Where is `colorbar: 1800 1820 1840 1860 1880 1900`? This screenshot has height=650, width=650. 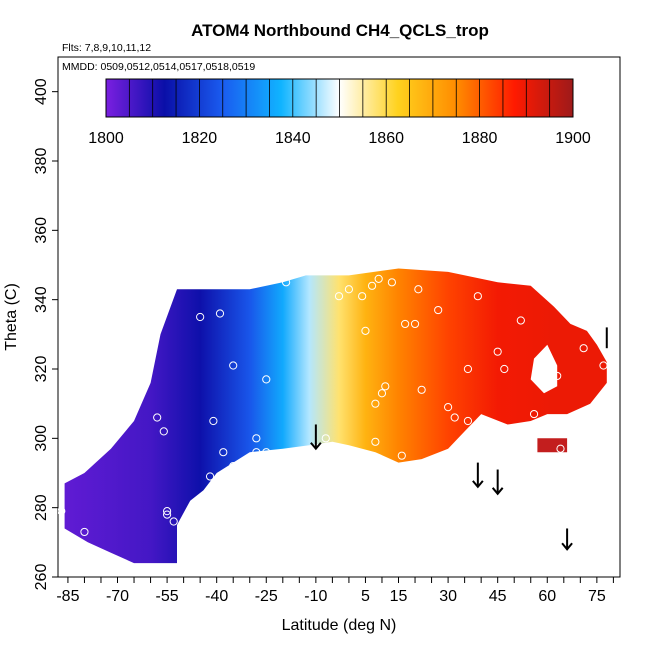 colorbar: 1800 1820 1840 1860 1880 1900 is located at coordinates (339, 112).